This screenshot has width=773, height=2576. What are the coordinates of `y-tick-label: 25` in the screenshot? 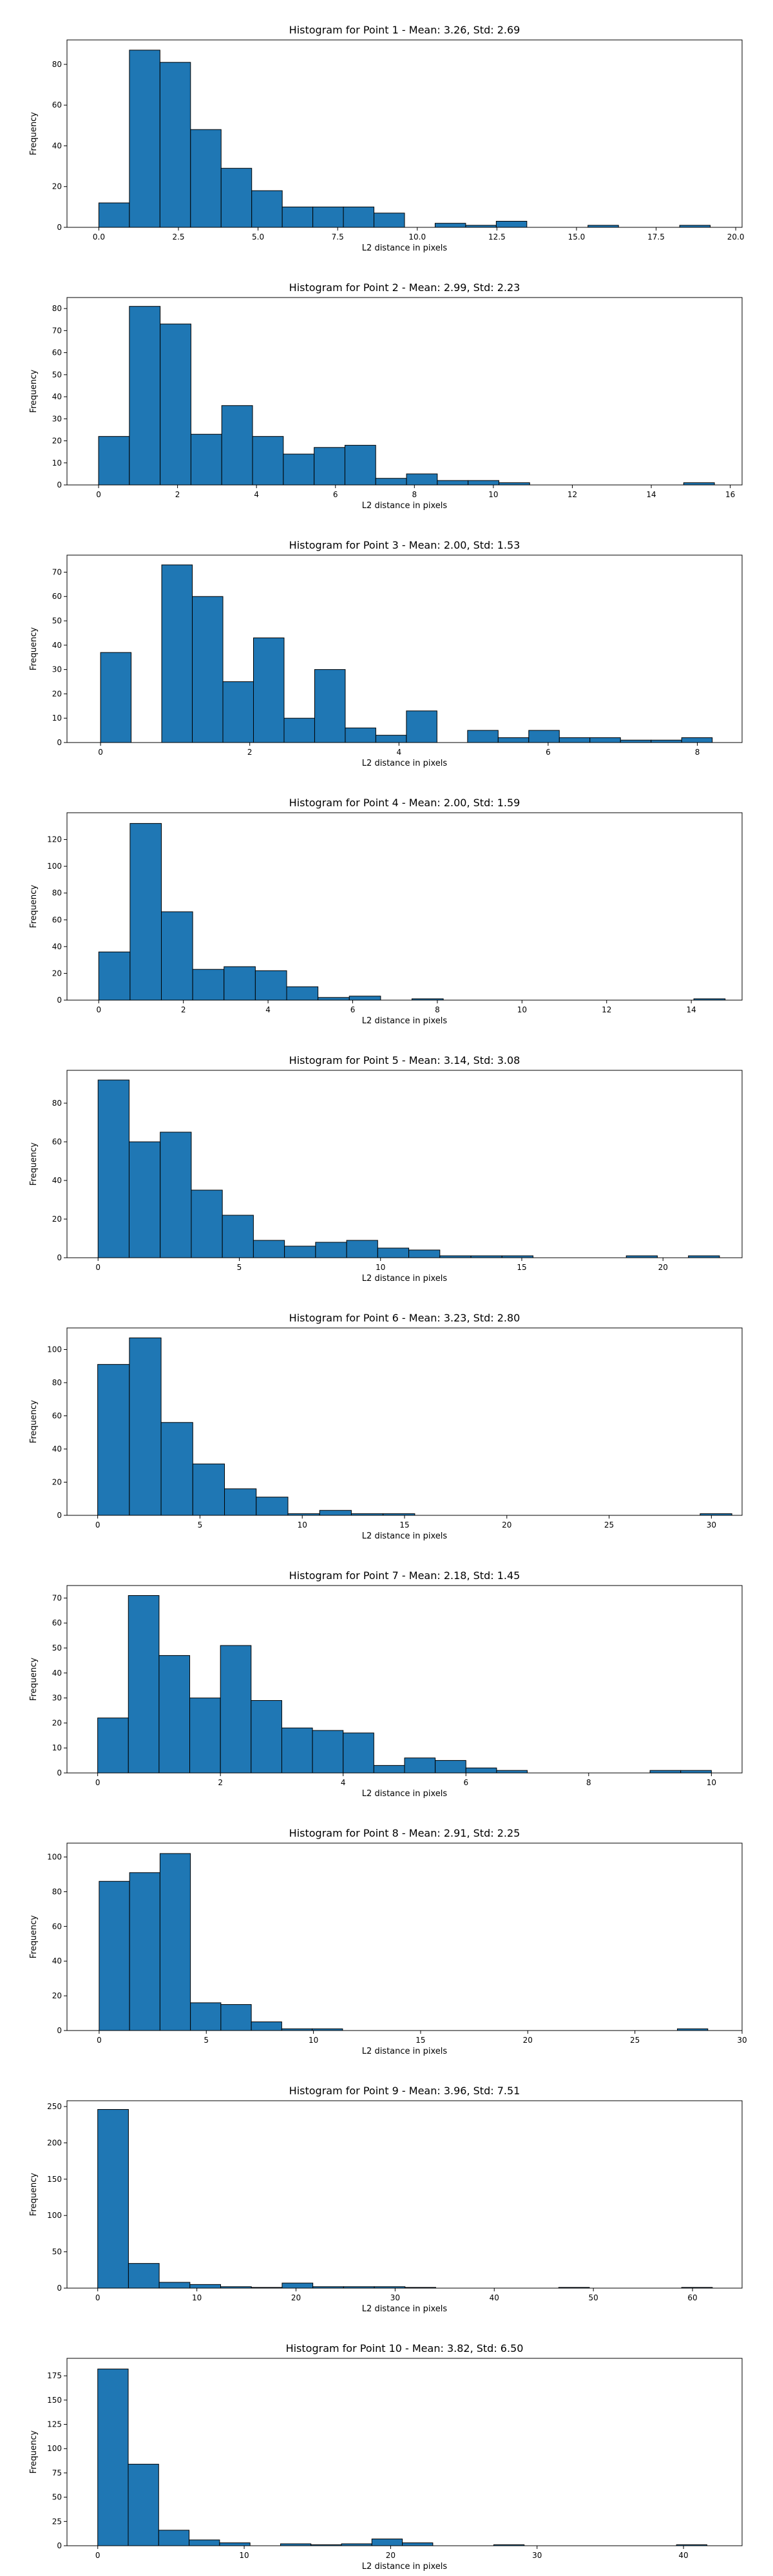 It's located at (57, 2522).